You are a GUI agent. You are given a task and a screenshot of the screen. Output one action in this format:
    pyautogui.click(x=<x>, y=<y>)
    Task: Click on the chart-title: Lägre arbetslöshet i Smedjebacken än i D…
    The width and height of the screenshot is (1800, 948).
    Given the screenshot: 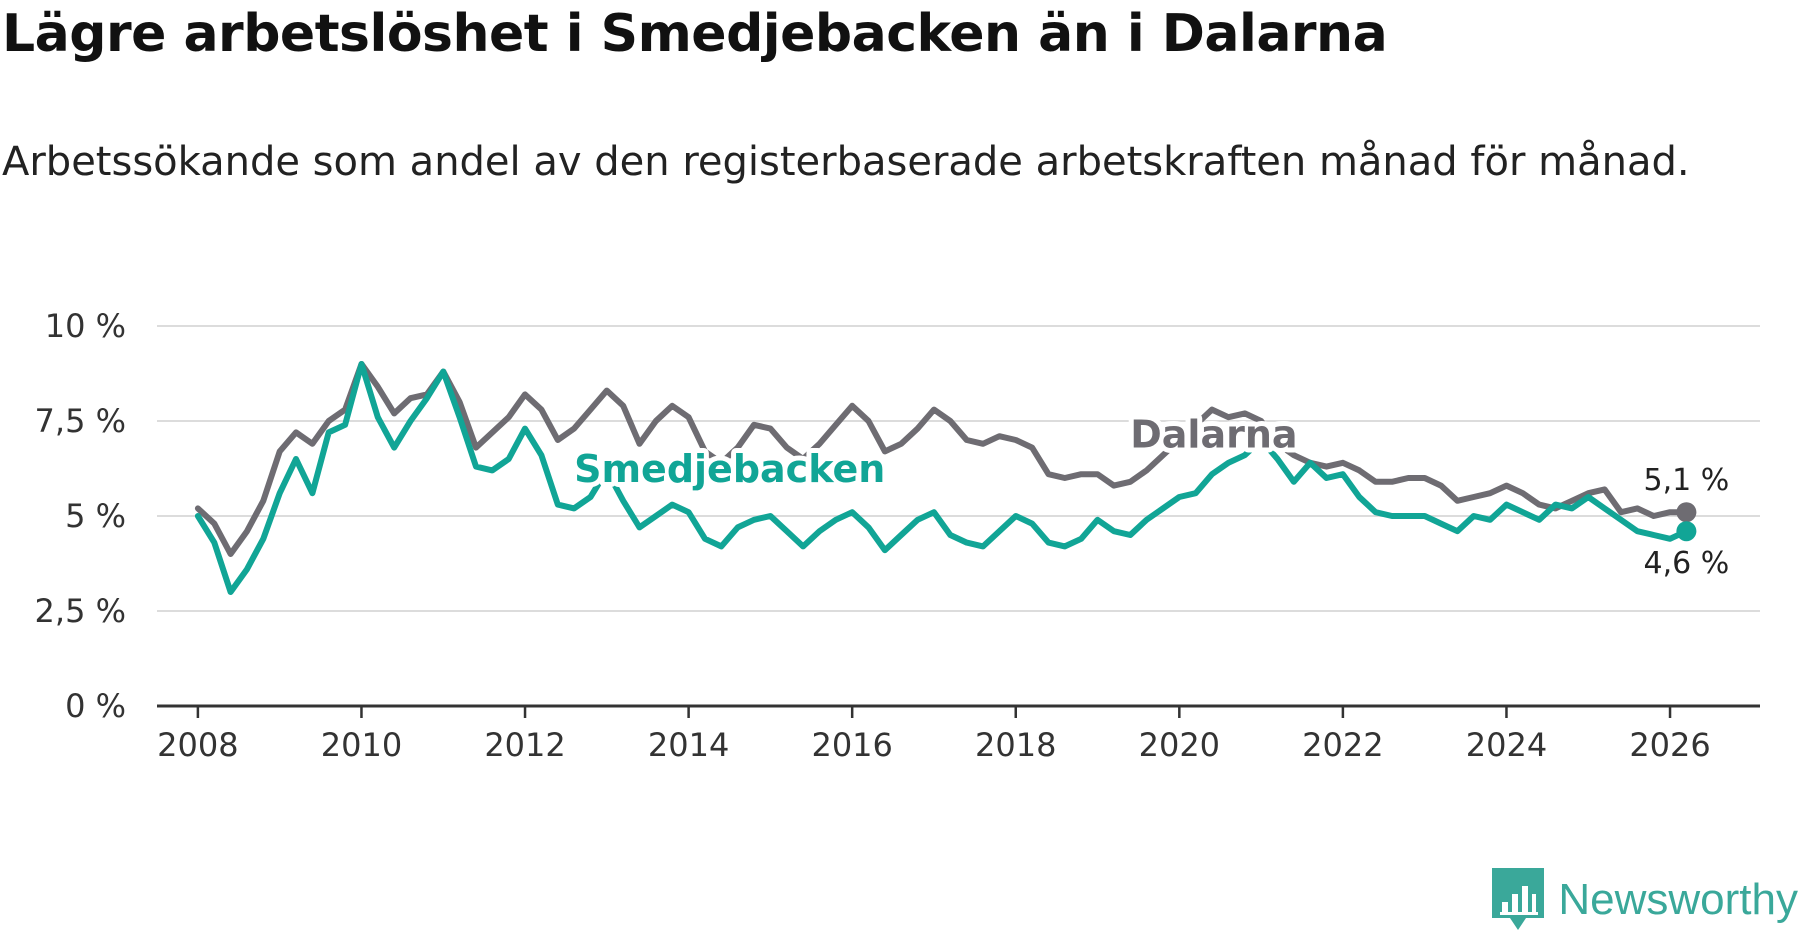 What is the action you would take?
    pyautogui.click(x=695, y=34)
    